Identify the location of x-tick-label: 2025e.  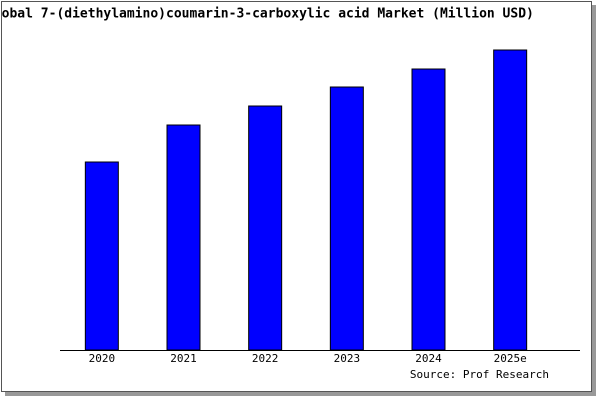
(510, 358).